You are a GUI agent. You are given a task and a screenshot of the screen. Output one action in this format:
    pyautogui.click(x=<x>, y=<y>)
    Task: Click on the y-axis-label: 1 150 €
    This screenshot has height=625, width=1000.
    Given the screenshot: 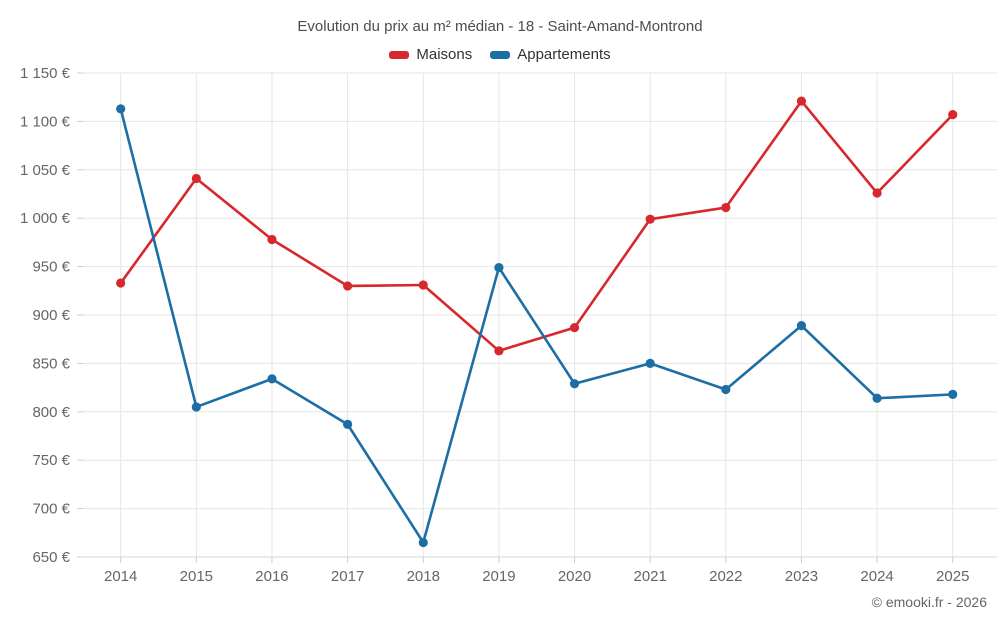 What is the action you would take?
    pyautogui.click(x=45, y=73)
    